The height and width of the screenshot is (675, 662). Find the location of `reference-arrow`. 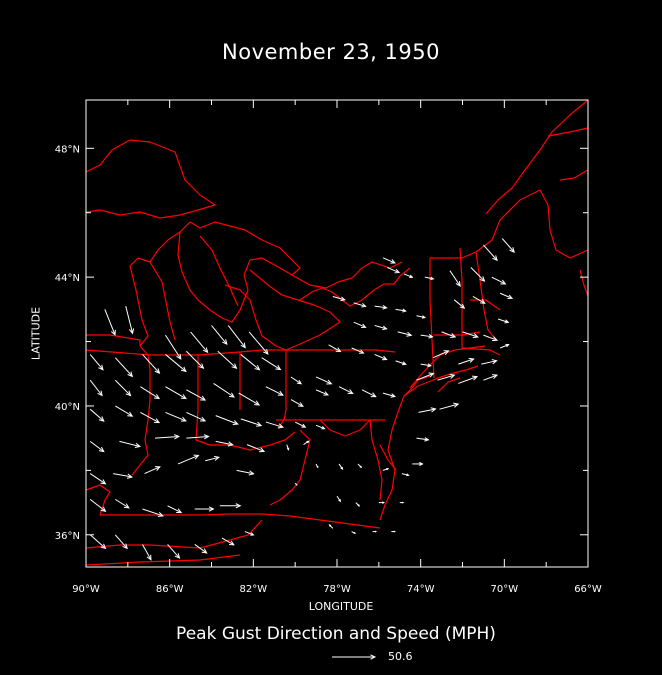

reference-arrow is located at coordinates (354, 657).